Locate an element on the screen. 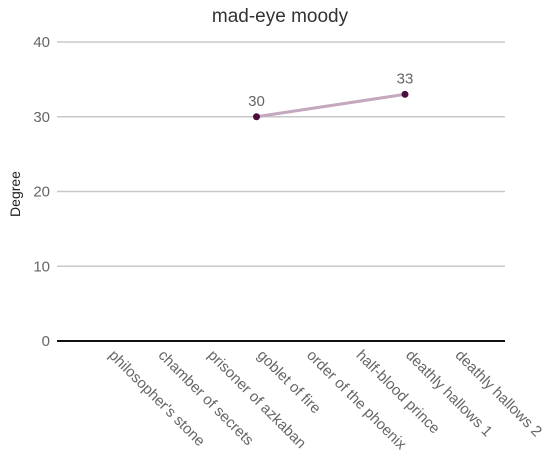  y-tick-label: 30 is located at coordinates (41, 117).